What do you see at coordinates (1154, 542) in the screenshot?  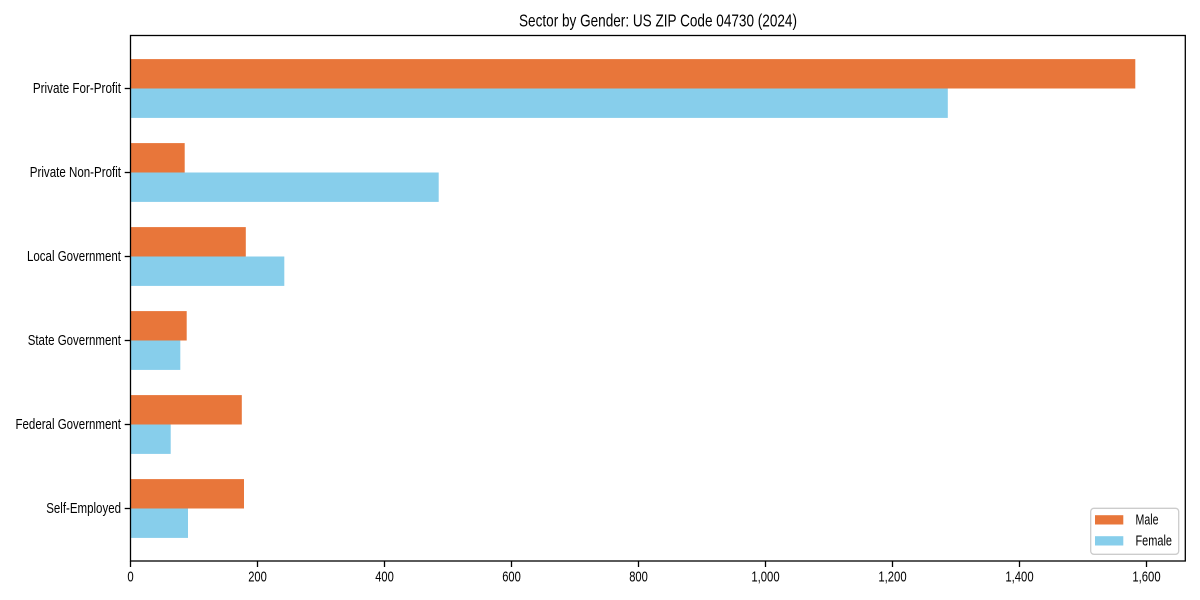 I see `svg-text: Female` at bounding box center [1154, 542].